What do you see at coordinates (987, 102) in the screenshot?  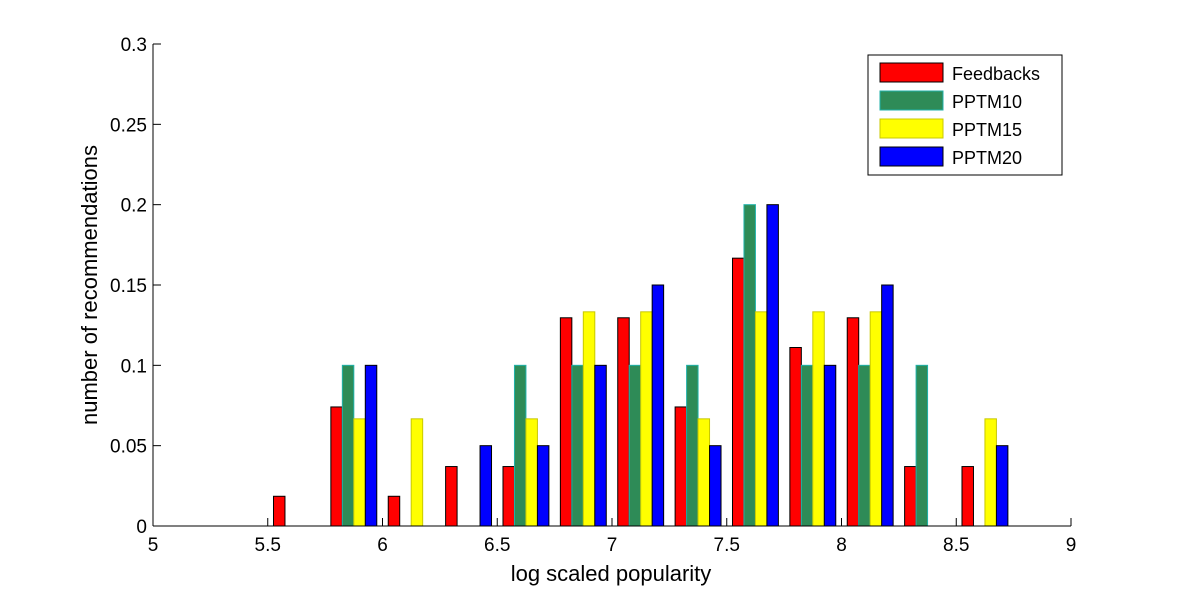 I see `legend-label-pptm10: PPTM10` at bounding box center [987, 102].